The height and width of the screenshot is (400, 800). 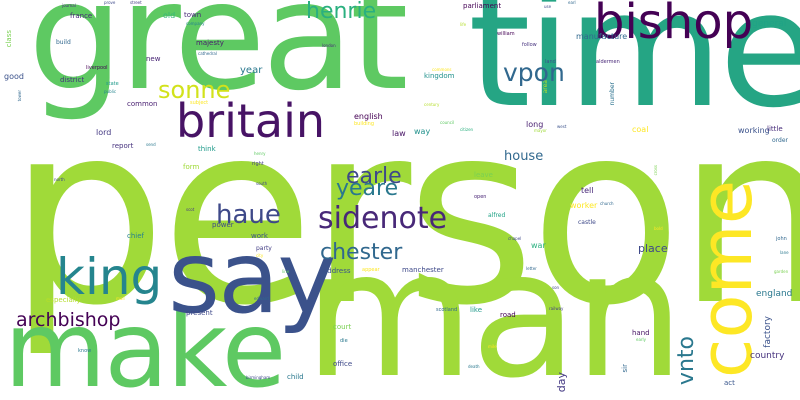 I want to click on word-majesty: majesty, so click(x=210, y=43).